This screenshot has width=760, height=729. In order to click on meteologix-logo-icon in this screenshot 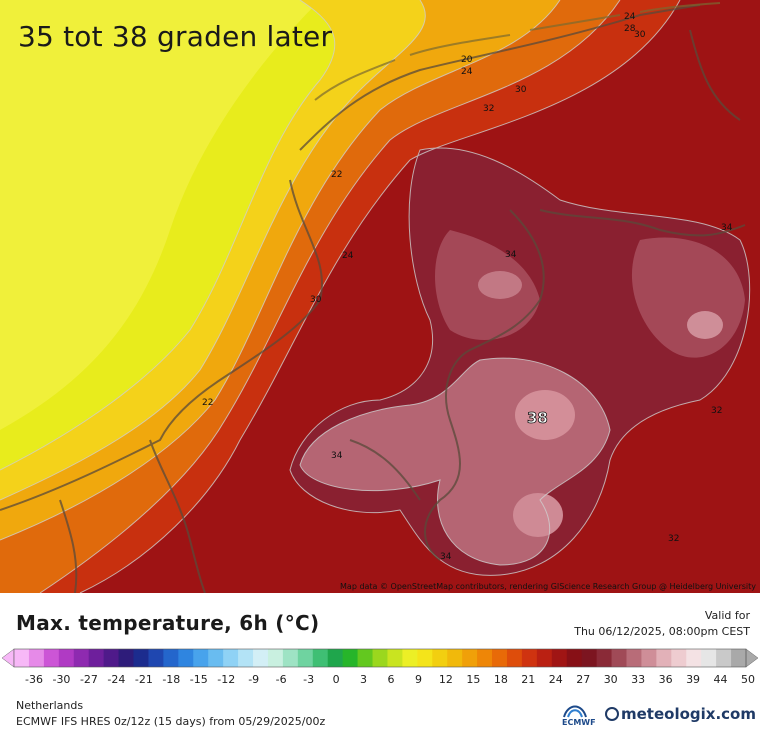, I will do `click(612, 714)`.